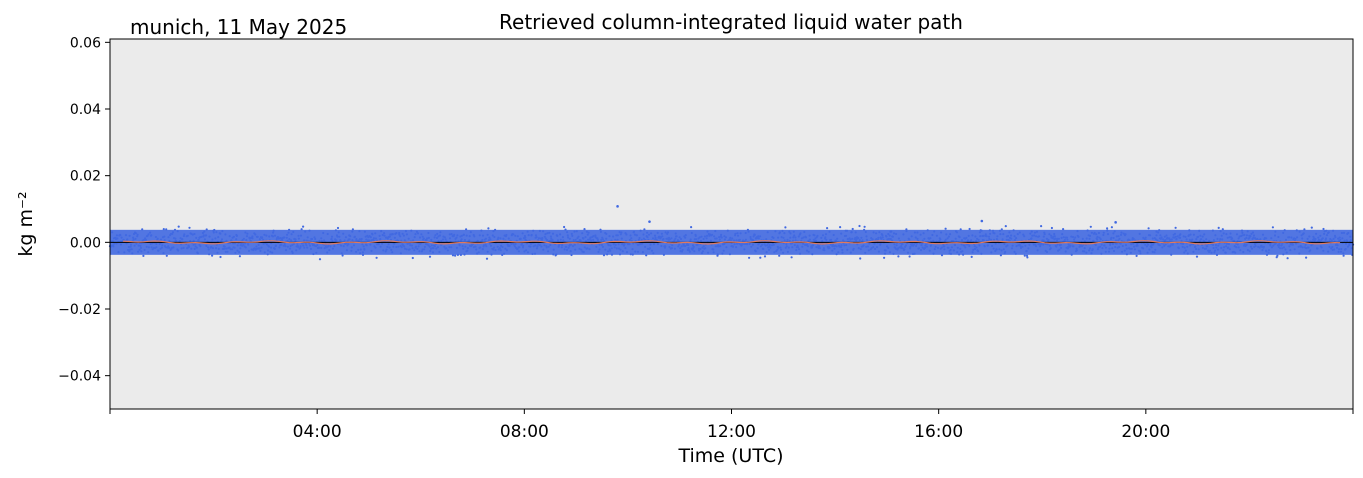  What do you see at coordinates (730, 456) in the screenshot?
I see `x-axis-title: Time (UTC)` at bounding box center [730, 456].